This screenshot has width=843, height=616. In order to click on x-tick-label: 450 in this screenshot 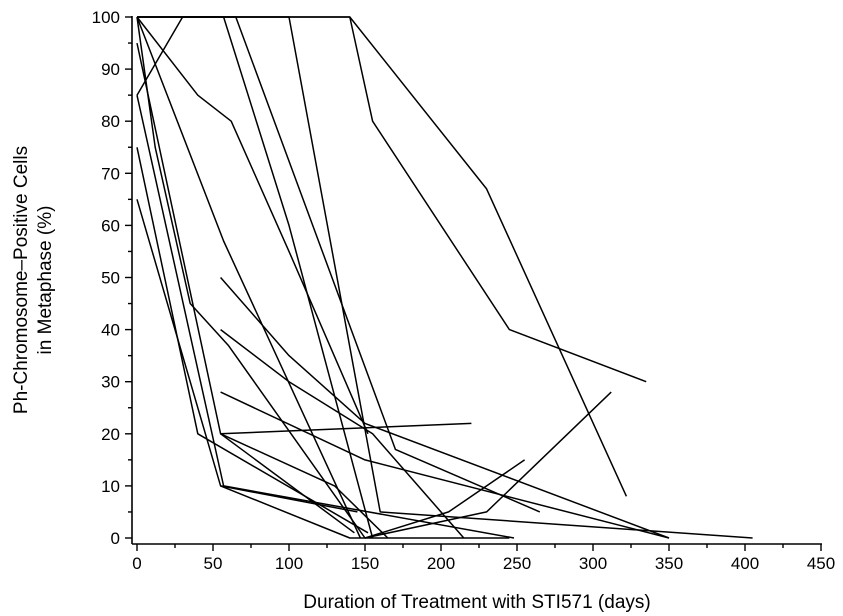, I will do `click(821, 563)`.